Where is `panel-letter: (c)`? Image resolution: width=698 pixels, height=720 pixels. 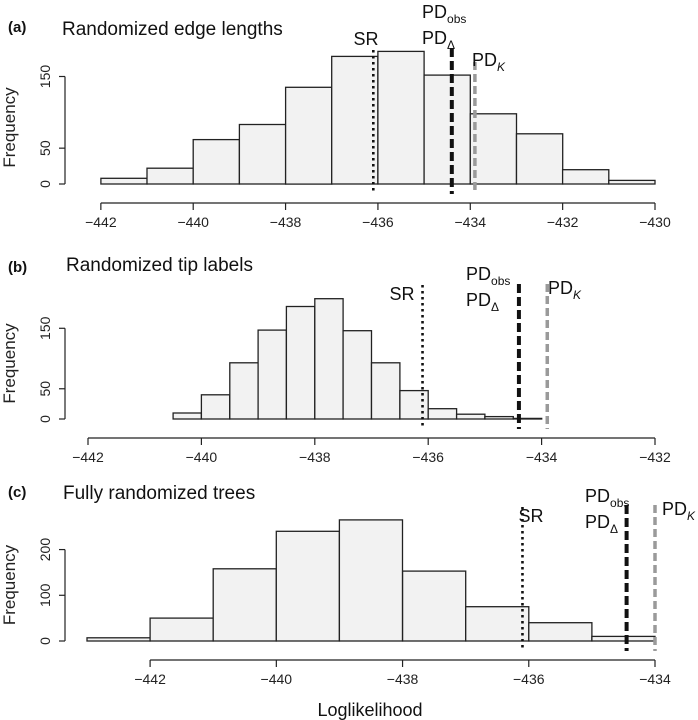 panel-letter: (c) is located at coordinates (17, 492).